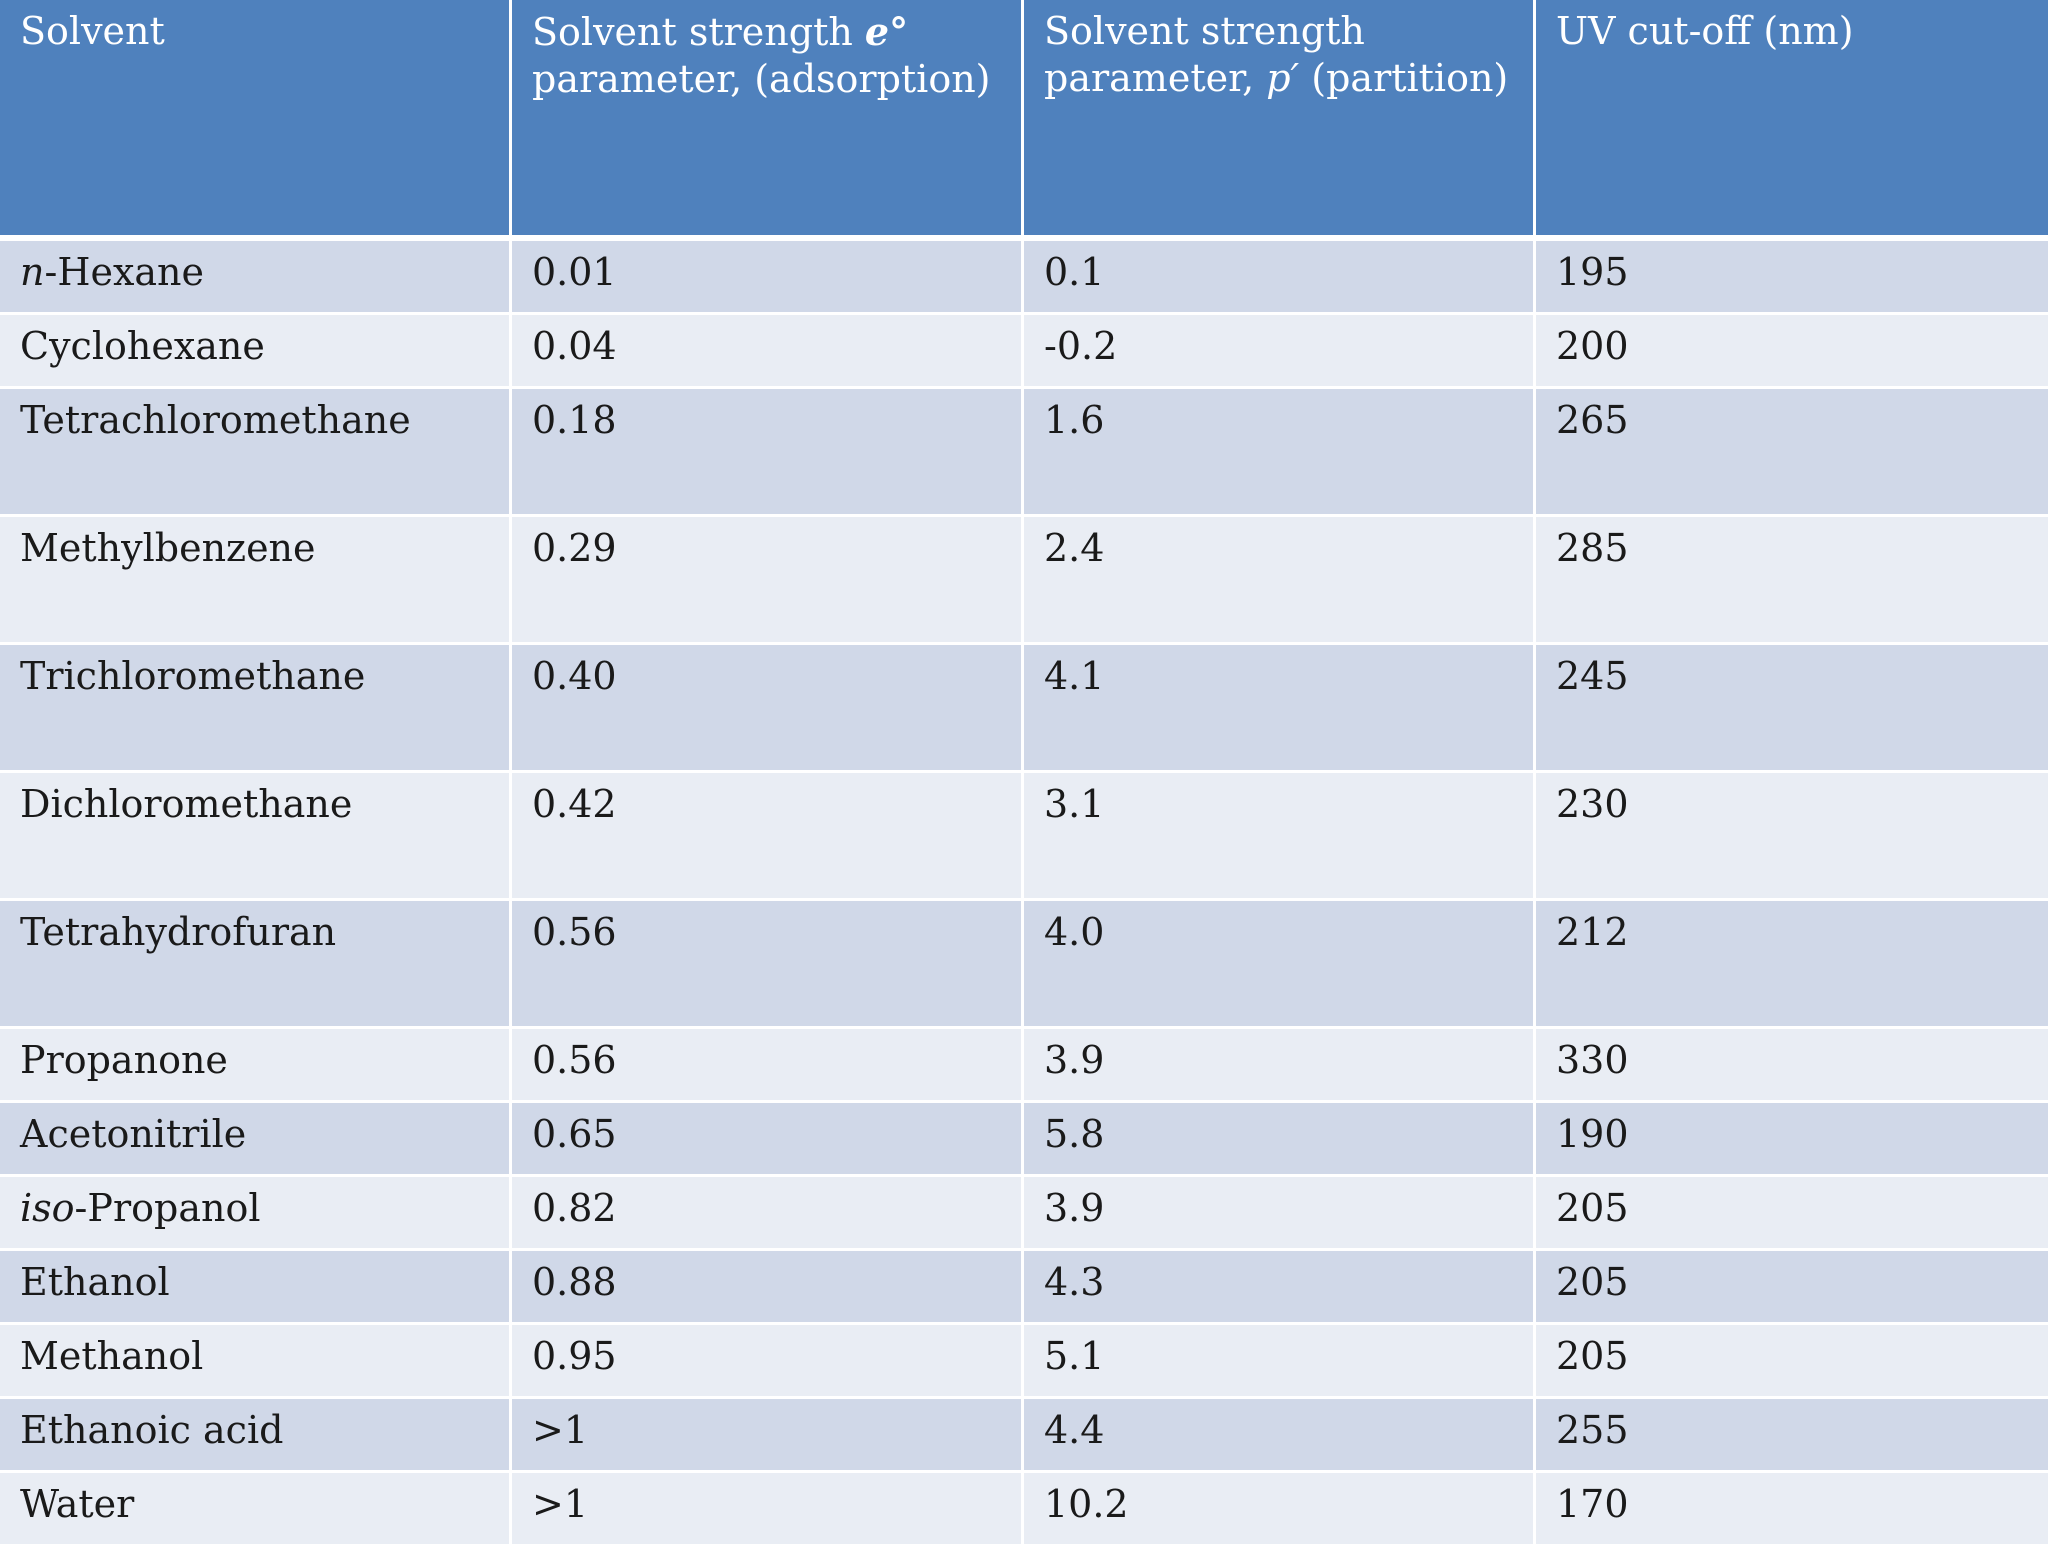  What do you see at coordinates (256, 1066) in the screenshot?
I see `solvent-name-cell: Propanone` at bounding box center [256, 1066].